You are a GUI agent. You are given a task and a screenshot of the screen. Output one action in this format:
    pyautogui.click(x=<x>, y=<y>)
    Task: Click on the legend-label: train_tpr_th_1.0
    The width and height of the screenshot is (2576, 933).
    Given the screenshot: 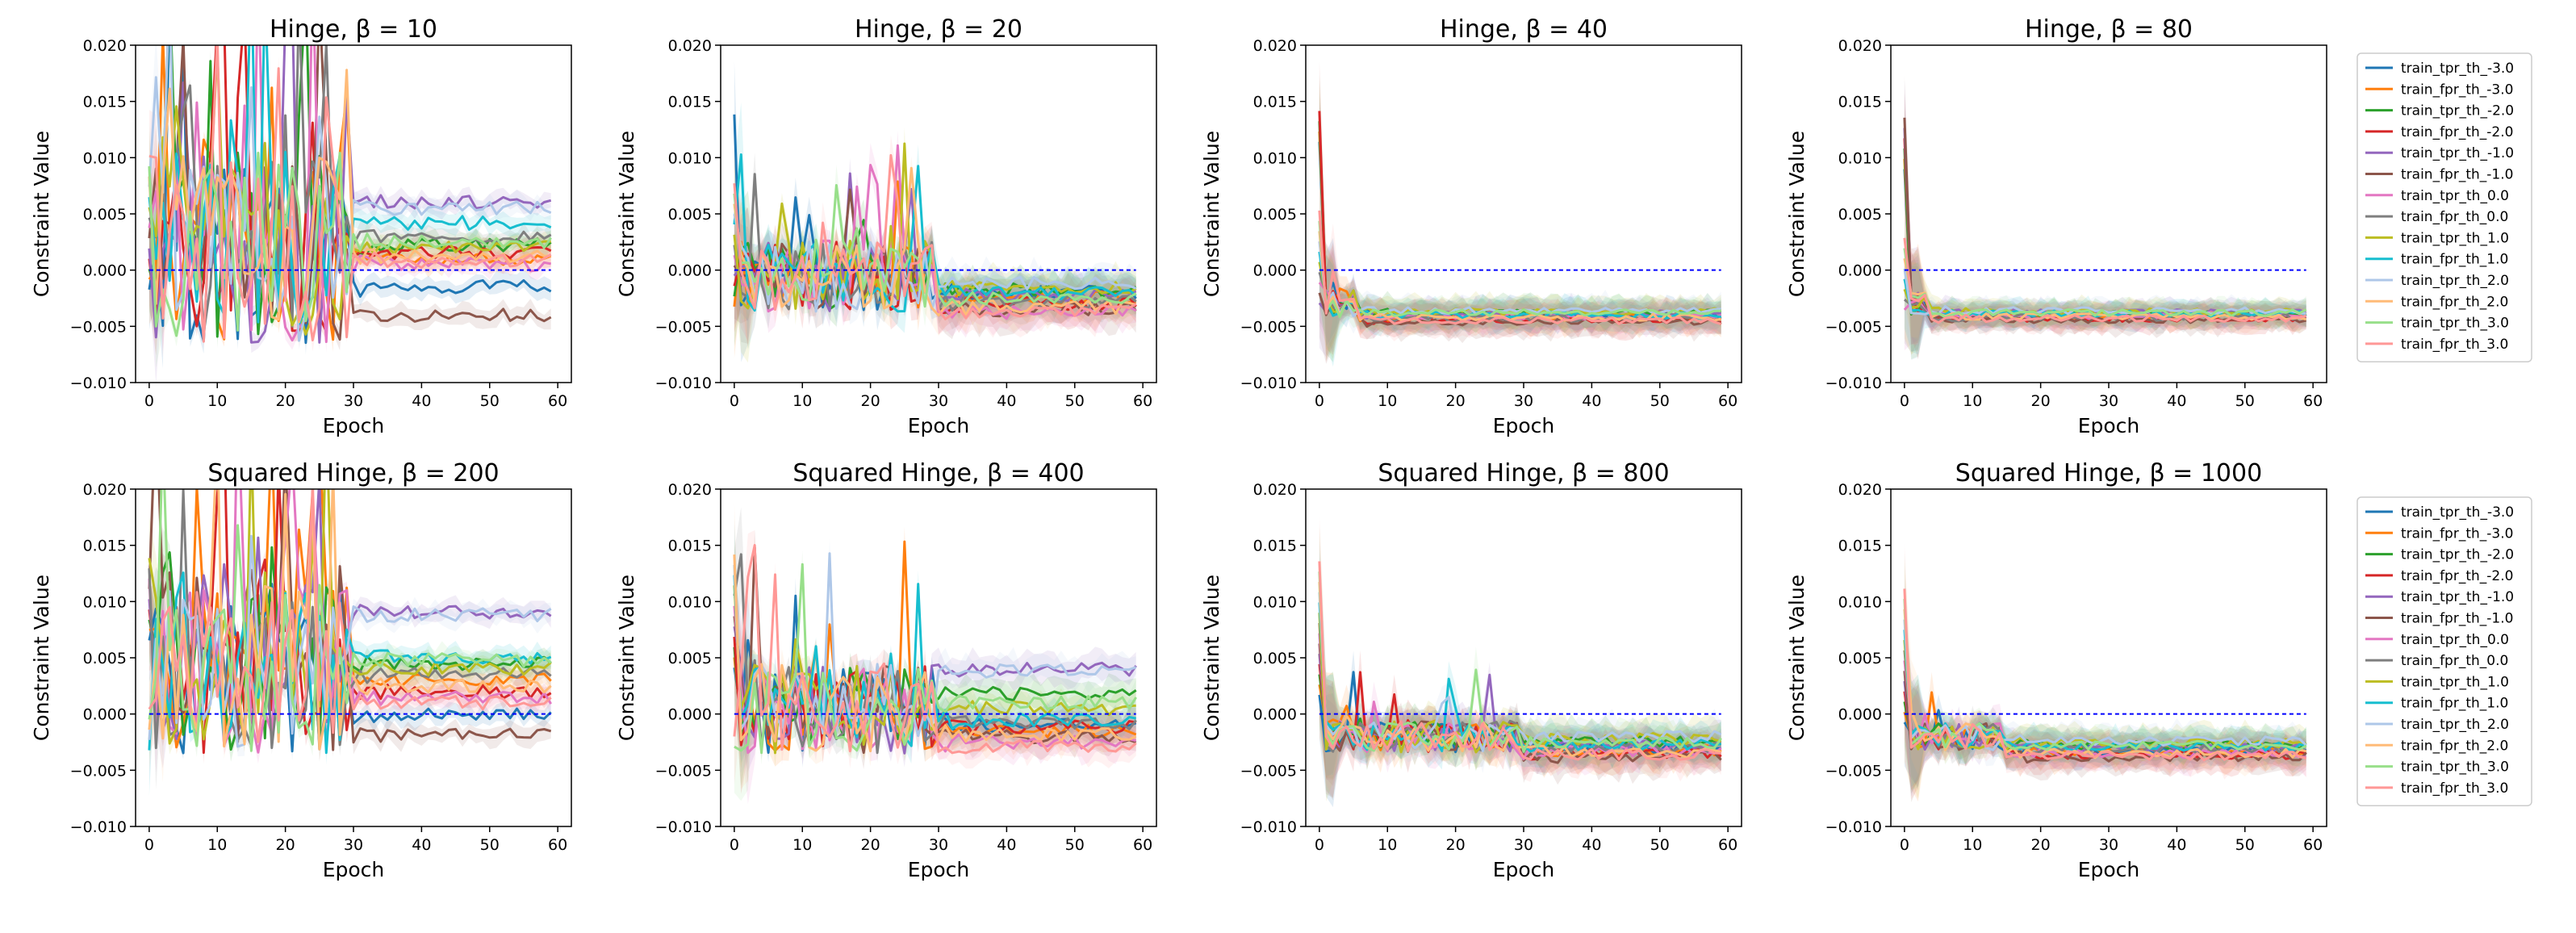 What is the action you would take?
    pyautogui.click(x=2455, y=238)
    